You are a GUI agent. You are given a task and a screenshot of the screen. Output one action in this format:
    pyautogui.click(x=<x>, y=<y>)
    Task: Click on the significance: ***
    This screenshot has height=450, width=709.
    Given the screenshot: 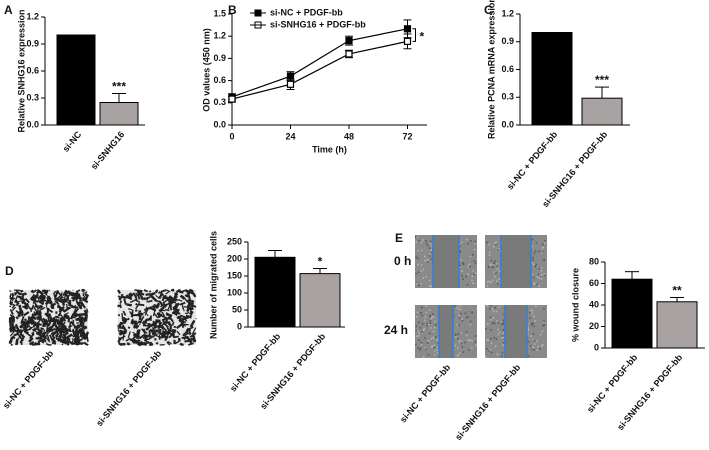 What is the action you would take?
    pyautogui.click(x=119, y=87)
    